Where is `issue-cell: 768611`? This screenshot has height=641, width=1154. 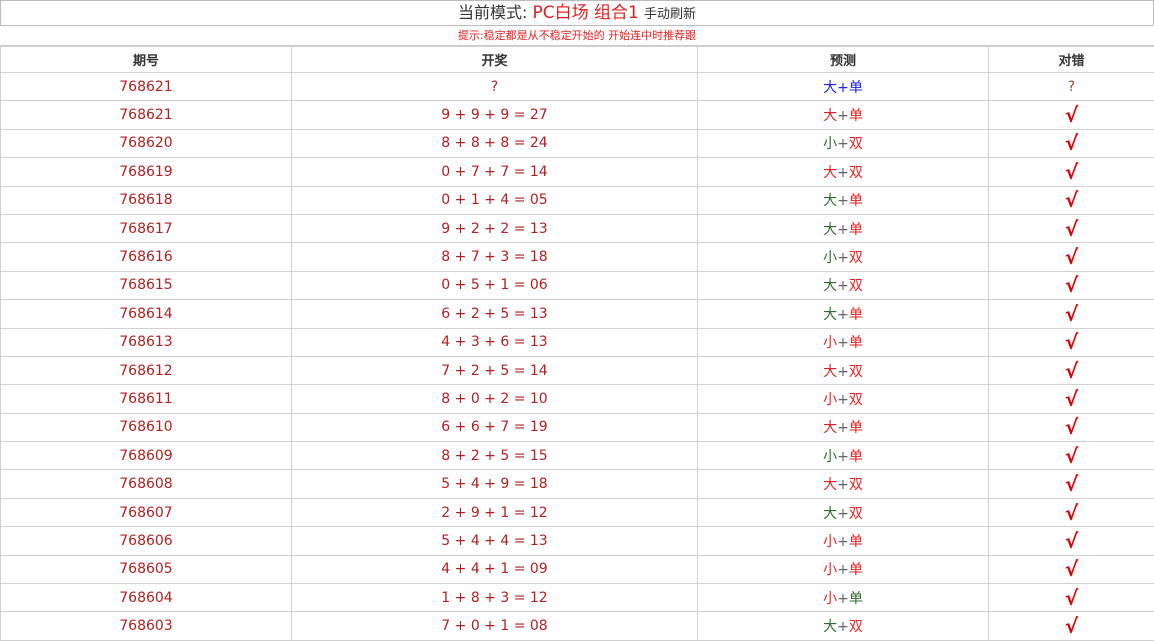 issue-cell: 768611 is located at coordinates (146, 399).